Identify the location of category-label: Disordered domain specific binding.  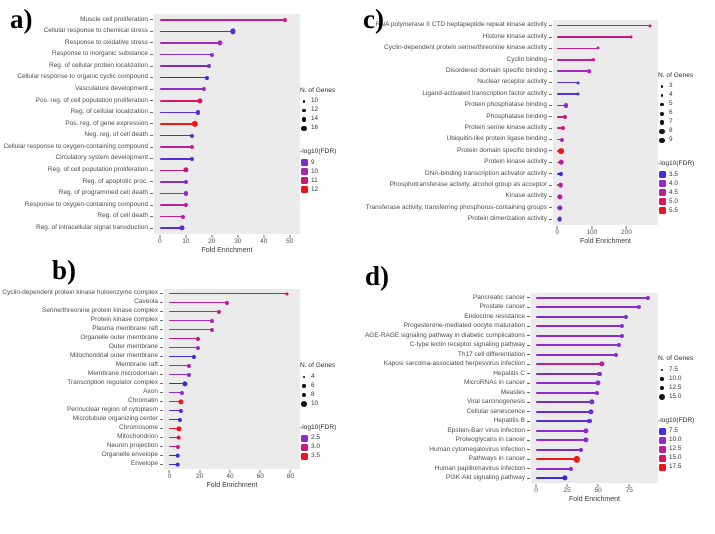
(496, 70).